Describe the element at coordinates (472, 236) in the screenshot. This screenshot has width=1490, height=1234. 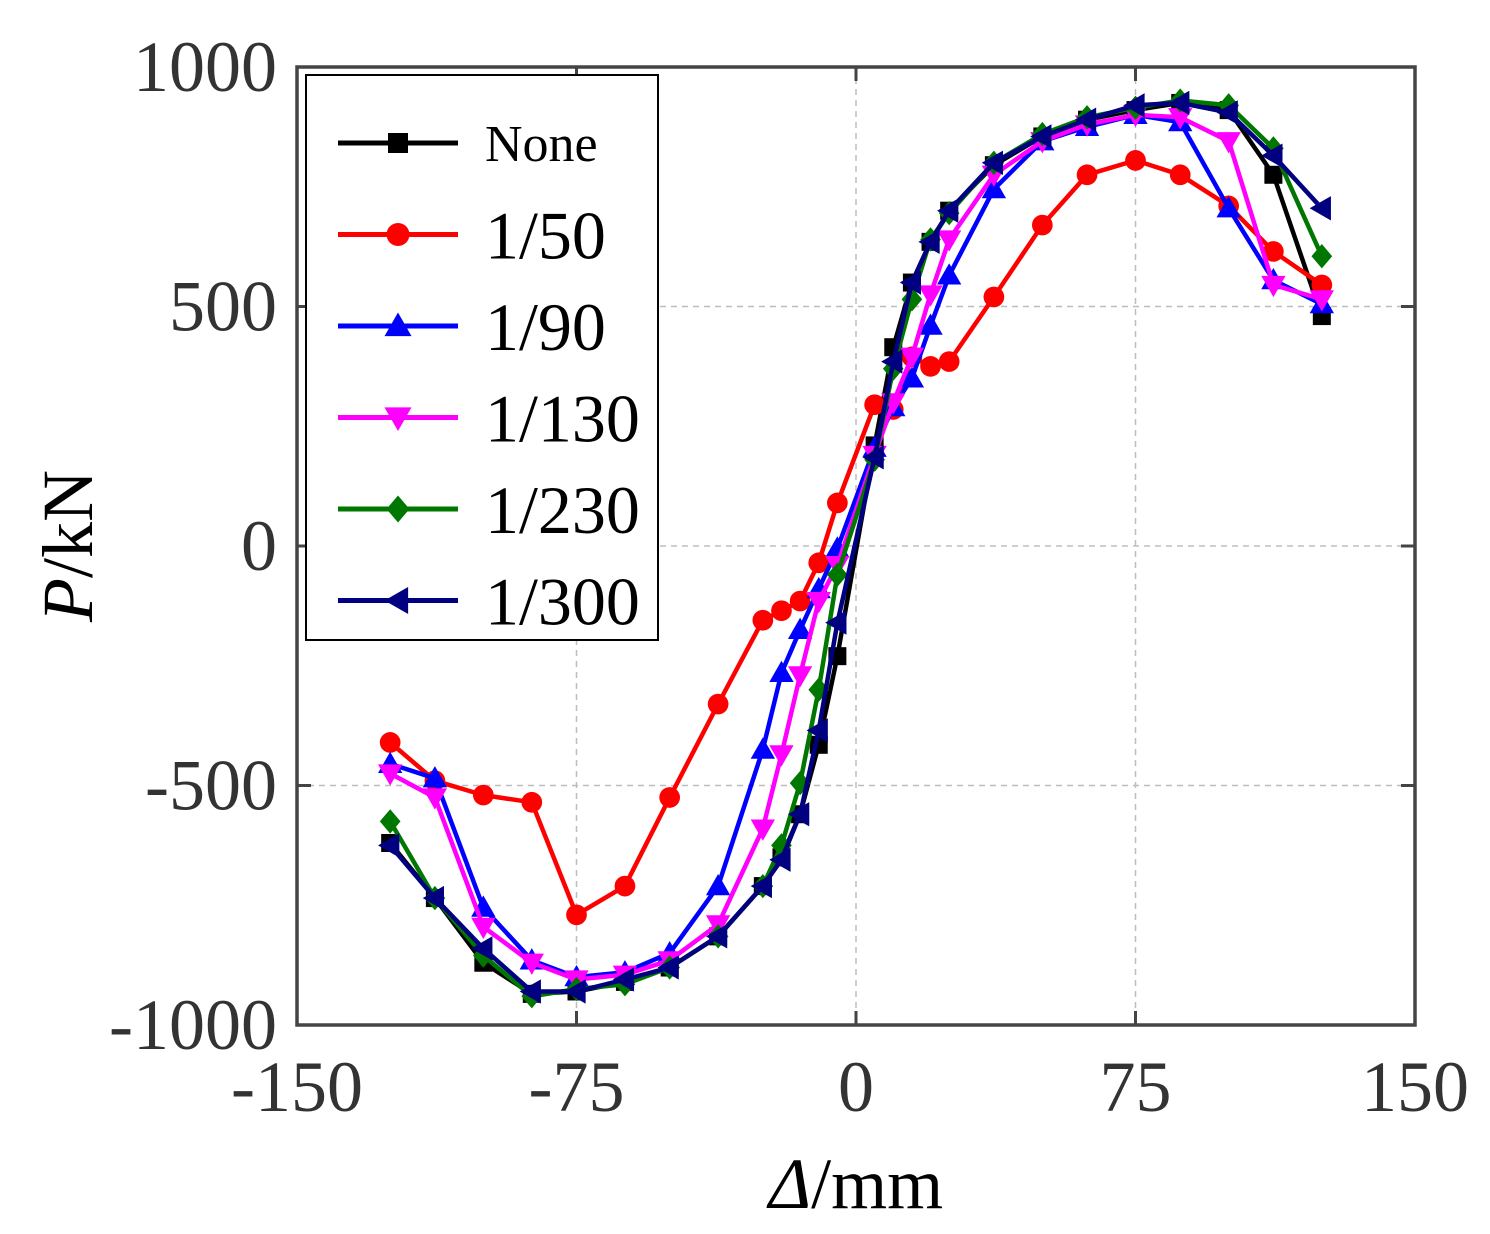
I see `legend-entry: 1/50` at that location.